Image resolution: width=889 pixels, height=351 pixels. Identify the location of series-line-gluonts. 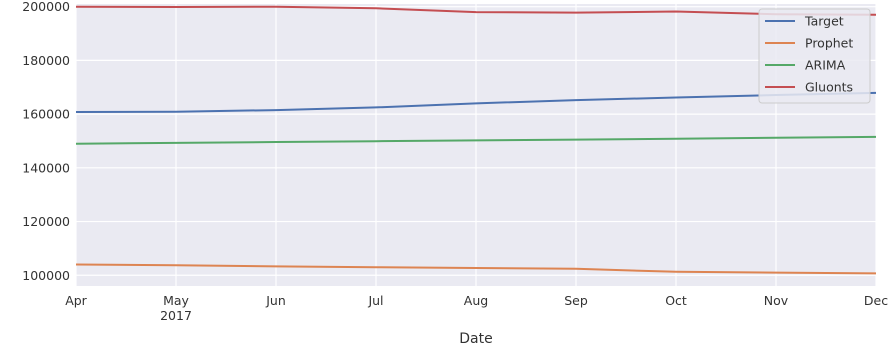
(476, 10).